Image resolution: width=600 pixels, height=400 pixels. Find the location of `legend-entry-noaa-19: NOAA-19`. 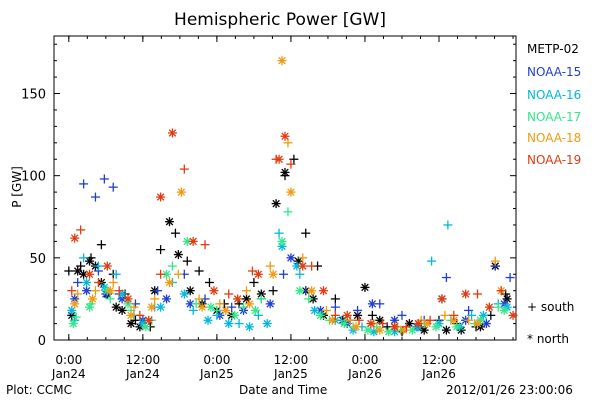

legend-entry-noaa-19: NOAA-19 is located at coordinates (554, 160).